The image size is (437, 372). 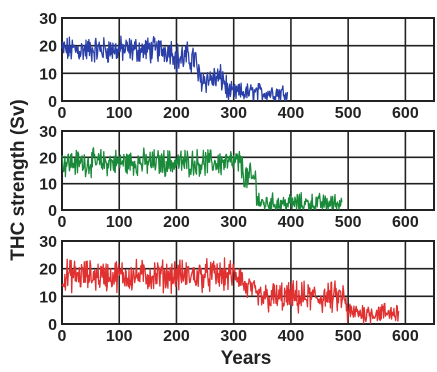 I want to click on y-axis-label: THC strength (Sv), so click(x=18, y=180).